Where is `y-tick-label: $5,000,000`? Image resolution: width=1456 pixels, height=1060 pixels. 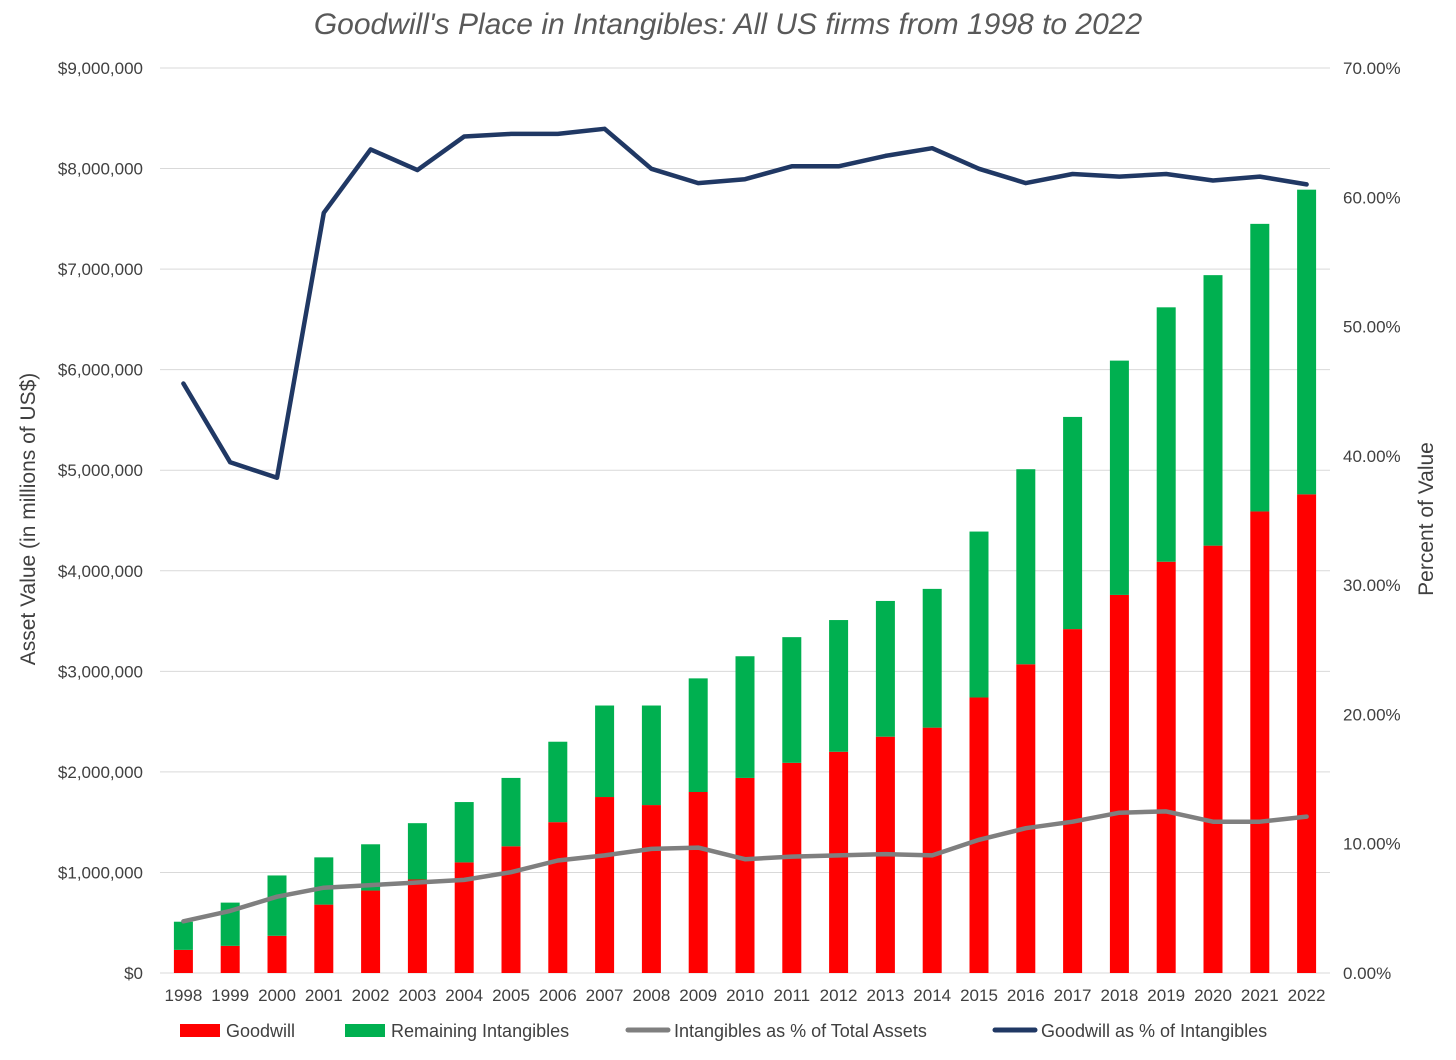
y-tick-label: $5,000,000 is located at coordinates (100, 470).